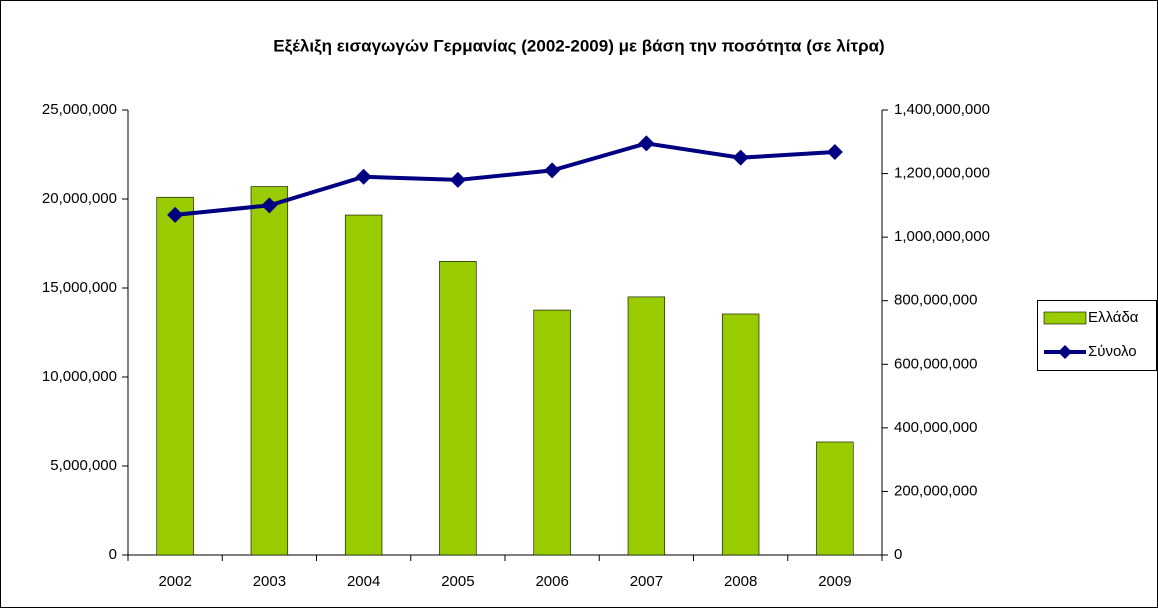 Image resolution: width=1158 pixels, height=608 pixels. What do you see at coordinates (79, 109) in the screenshot?
I see `y-tick-label: 25,000,000` at bounding box center [79, 109].